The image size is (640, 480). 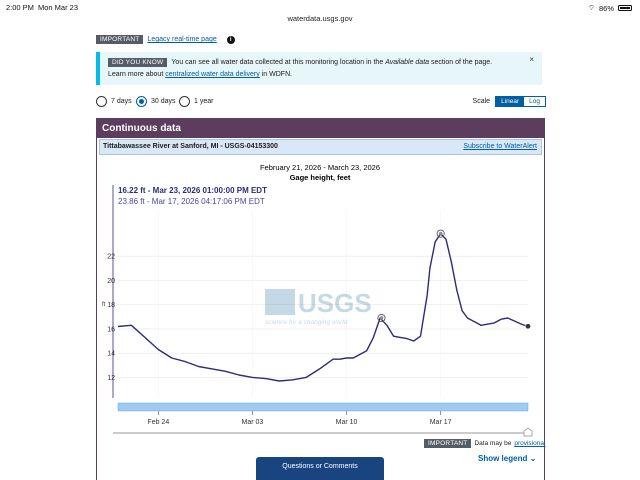 I want to click on current-value-marker, so click(x=528, y=326).